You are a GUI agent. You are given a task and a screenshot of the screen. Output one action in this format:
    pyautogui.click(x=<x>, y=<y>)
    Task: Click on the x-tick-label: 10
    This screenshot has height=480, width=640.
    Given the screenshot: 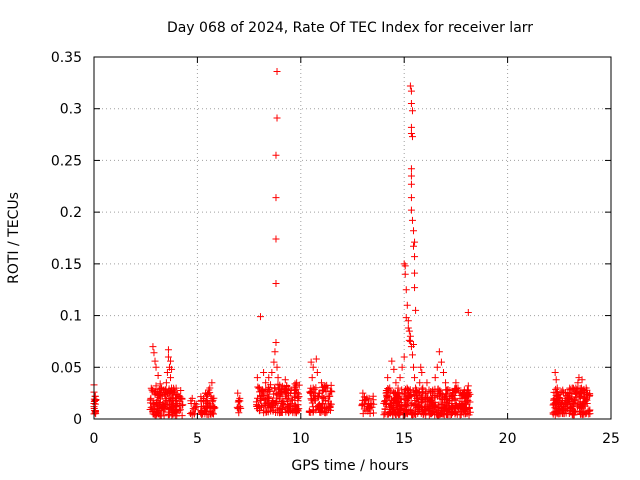 What is the action you would take?
    pyautogui.click(x=301, y=439)
    